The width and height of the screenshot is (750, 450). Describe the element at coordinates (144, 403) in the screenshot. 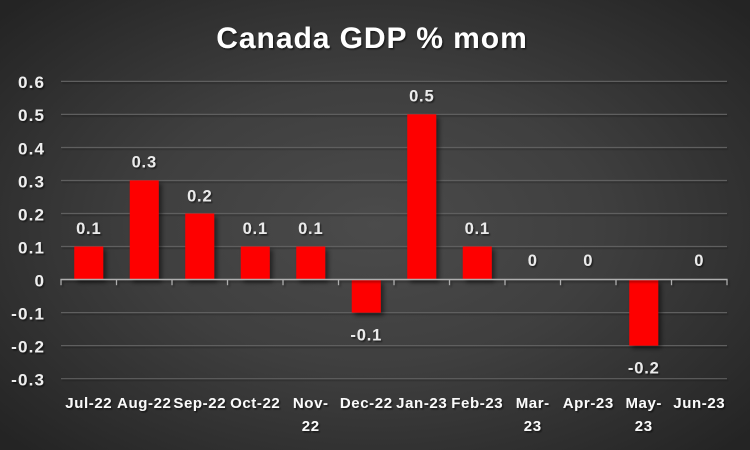

I see `svg-text: Aug-22` at that location.